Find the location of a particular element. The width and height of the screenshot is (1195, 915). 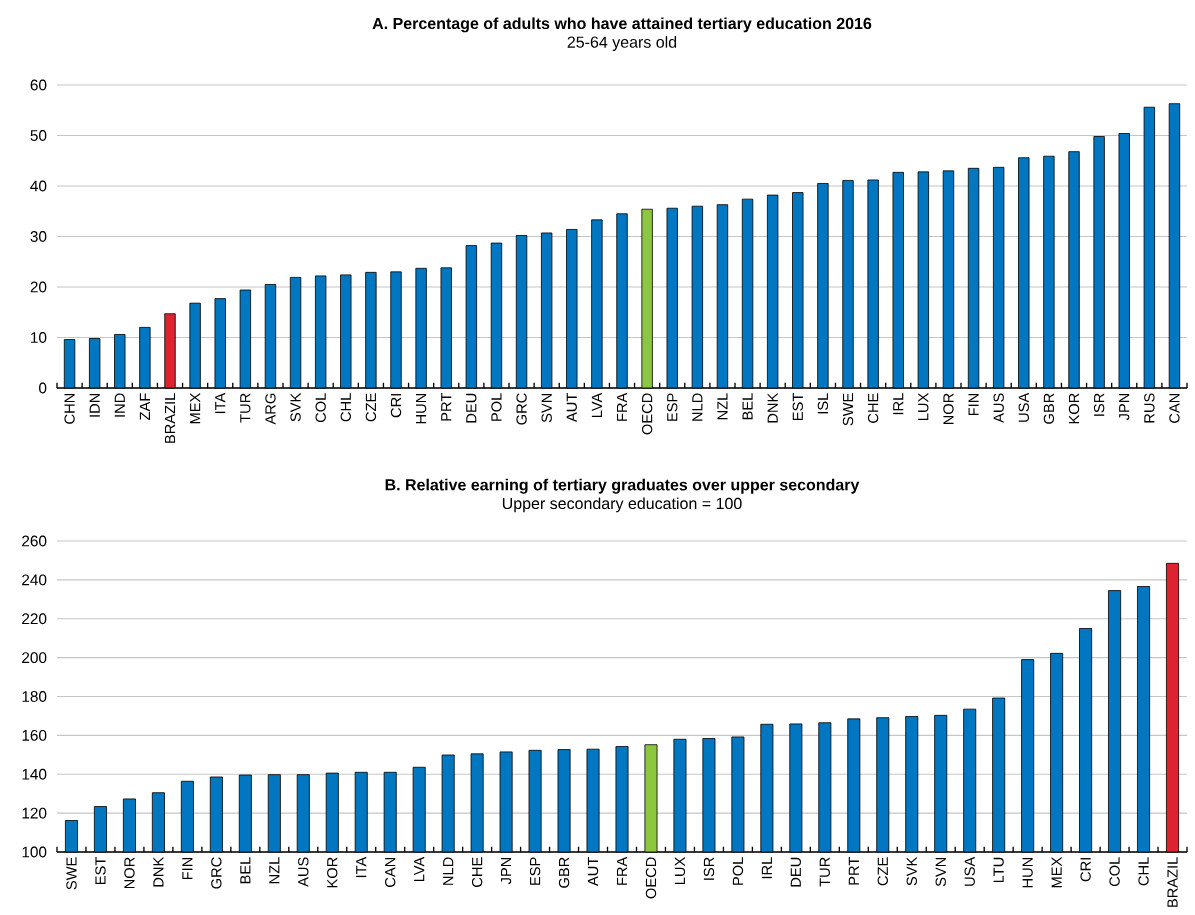

y-tick-label: 140 is located at coordinates (34, 774).